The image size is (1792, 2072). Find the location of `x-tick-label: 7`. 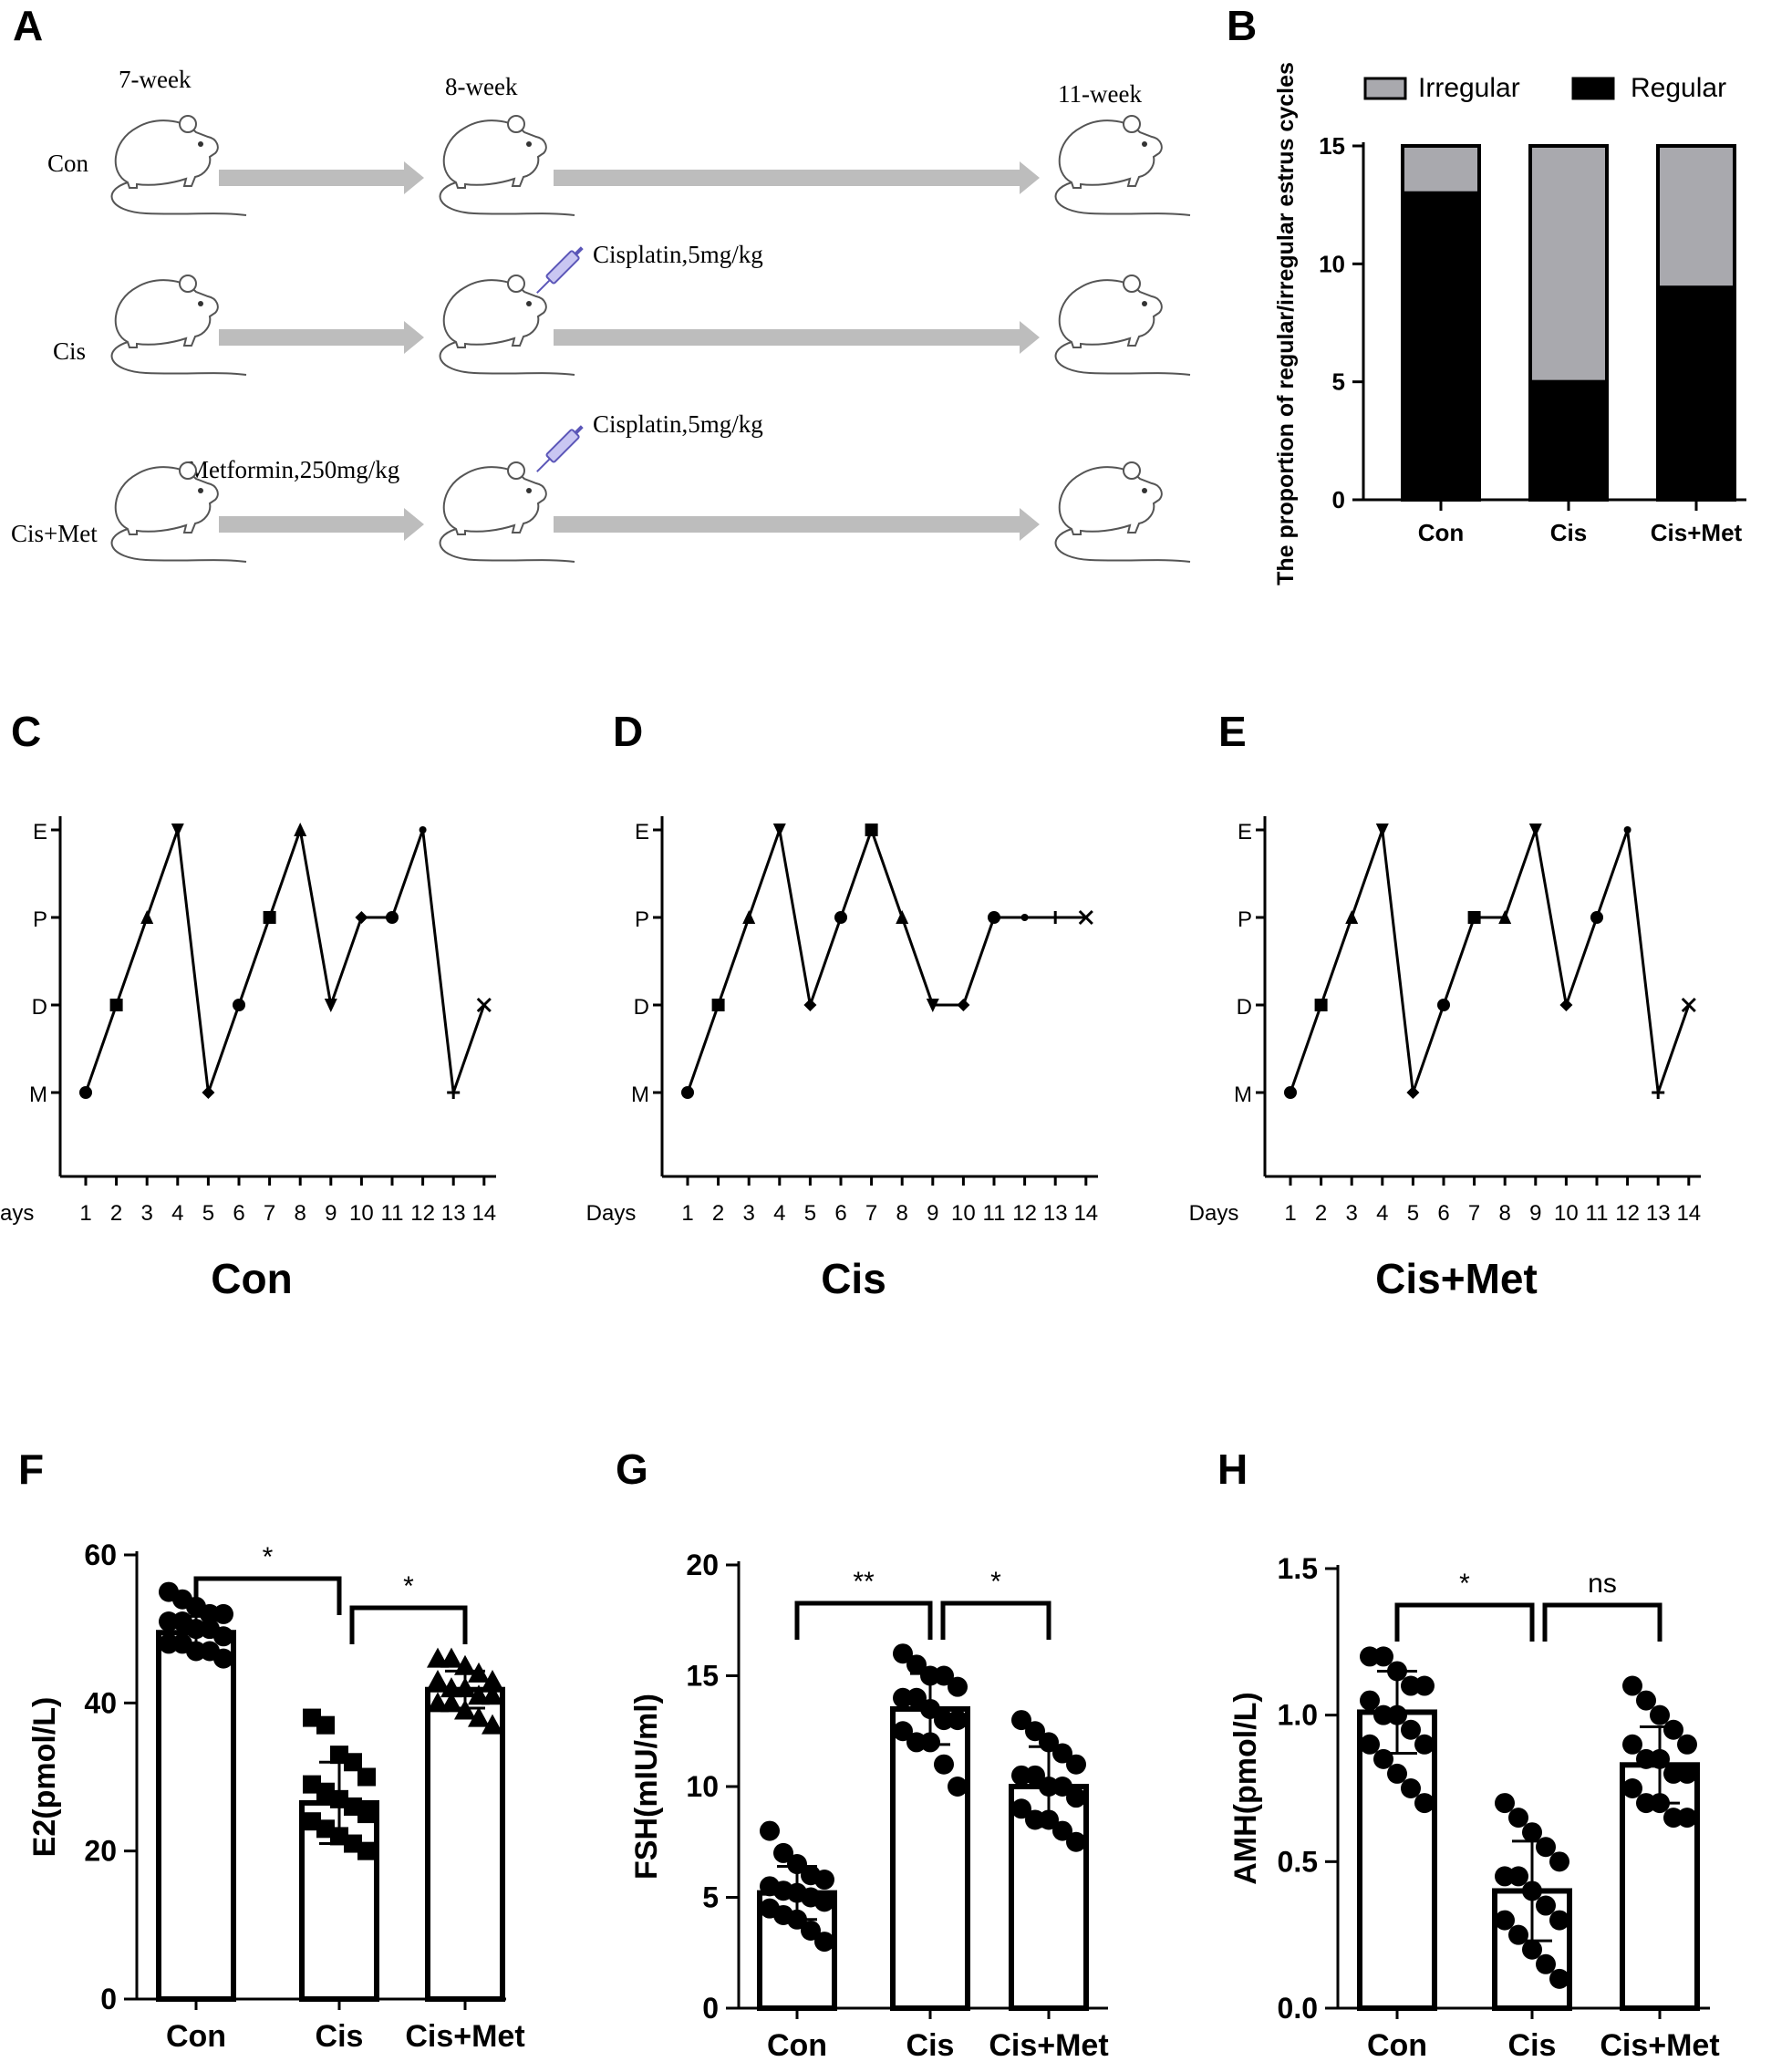

x-tick-label: 7 is located at coordinates (1474, 1213).